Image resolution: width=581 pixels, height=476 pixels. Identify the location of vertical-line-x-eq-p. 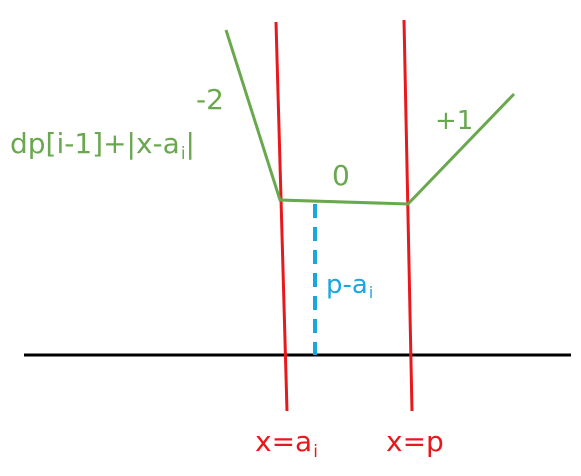
(408, 215).